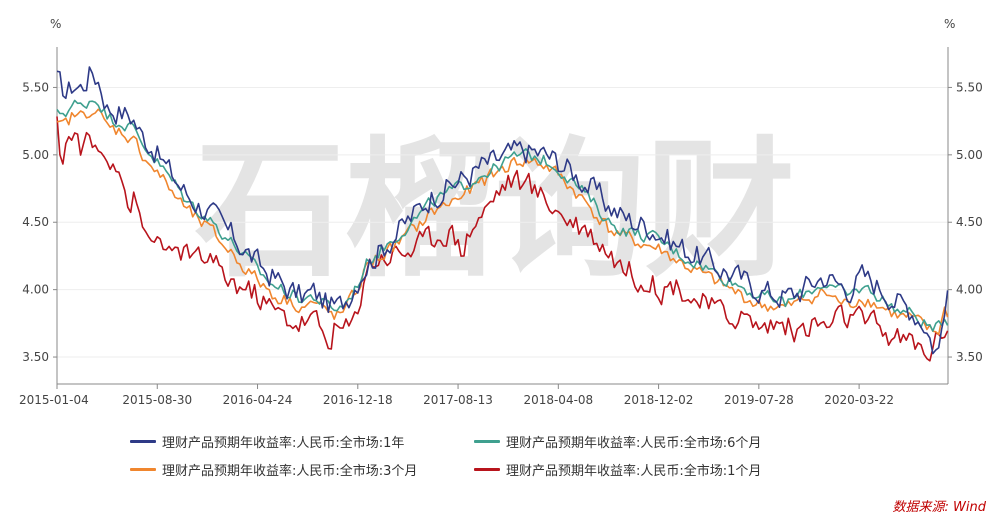  I want to click on y-tick-label-right: 5.50, so click(969, 87).